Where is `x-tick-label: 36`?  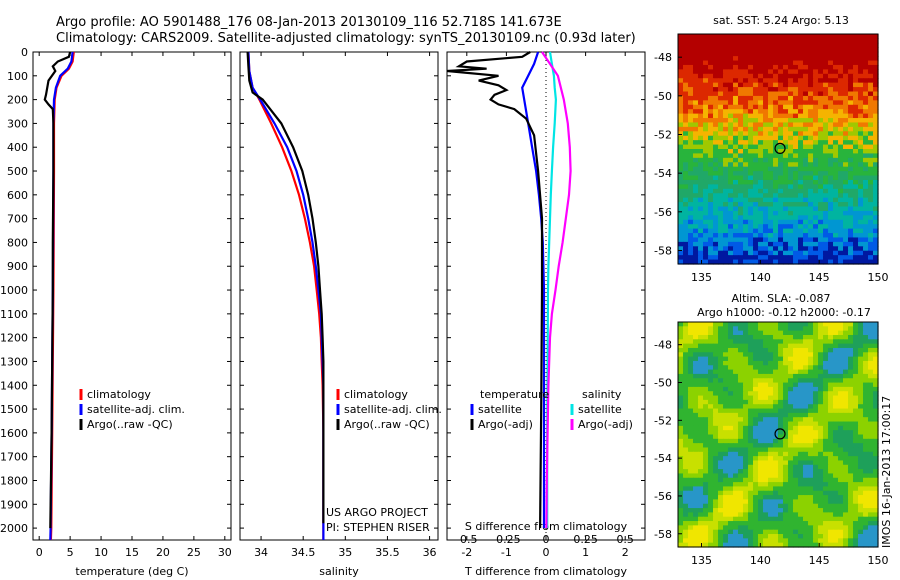 x-tick-label: 36 is located at coordinates (430, 552).